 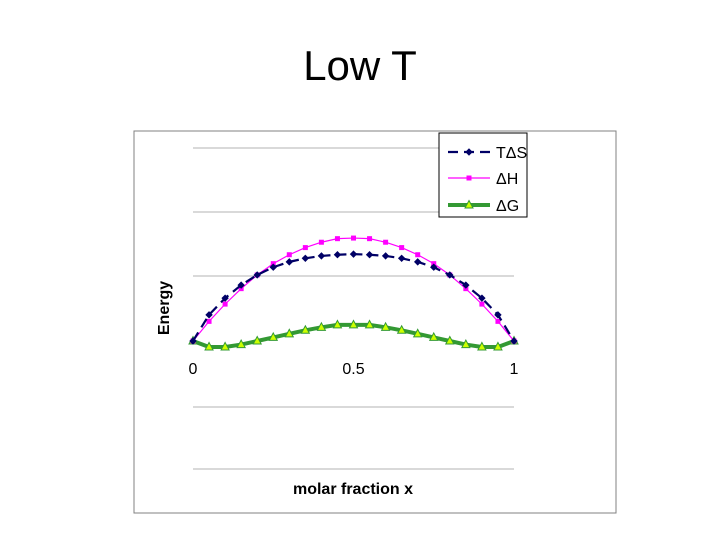 I want to click on legend-entry: TΔS, so click(x=487, y=153).